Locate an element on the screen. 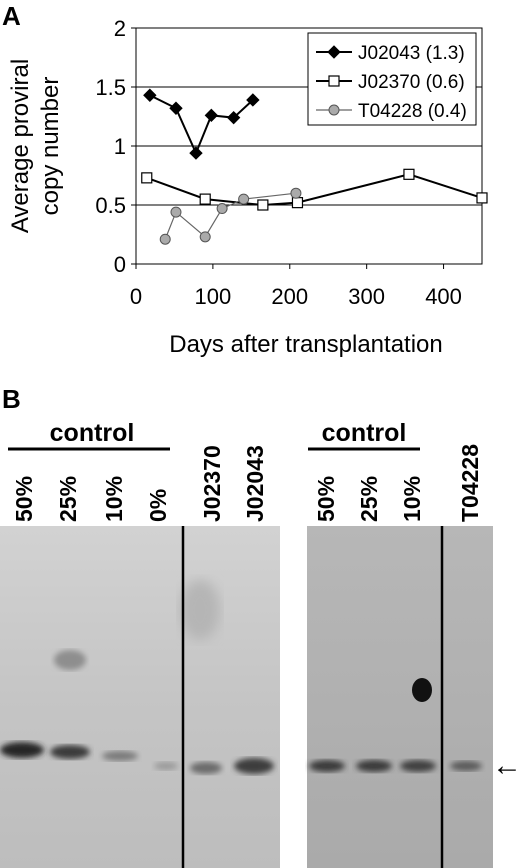  x-tick-label: 200 is located at coordinates (289, 296).